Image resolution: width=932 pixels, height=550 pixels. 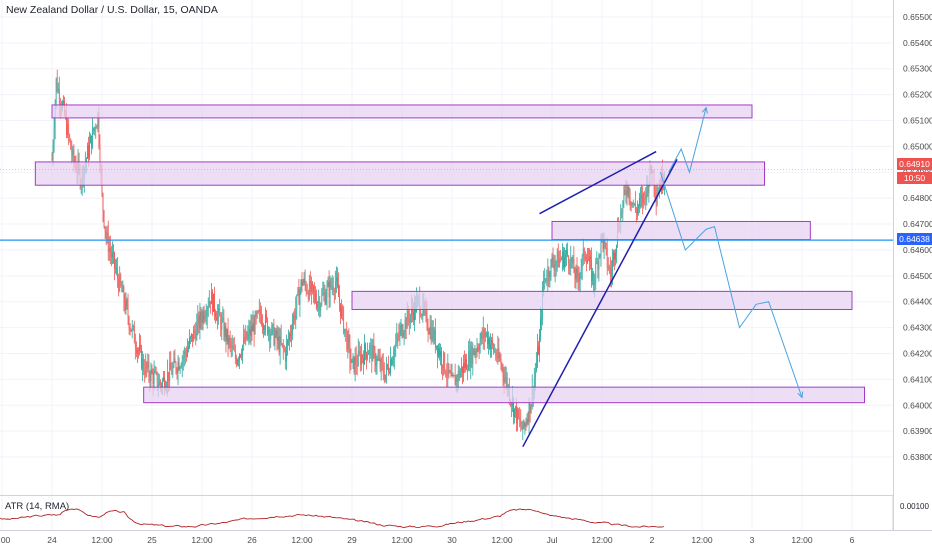 What do you see at coordinates (447, 512) in the screenshot?
I see `atr-pane` at bounding box center [447, 512].